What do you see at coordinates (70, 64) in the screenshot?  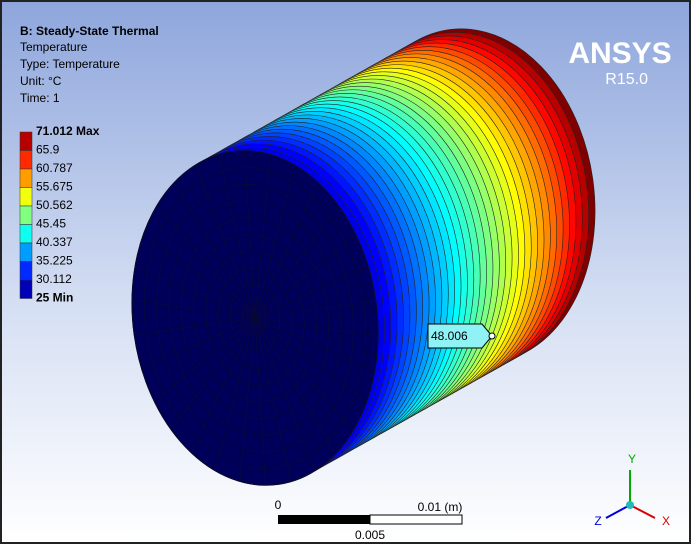 I see `result-line: Type: Temperature` at bounding box center [70, 64].